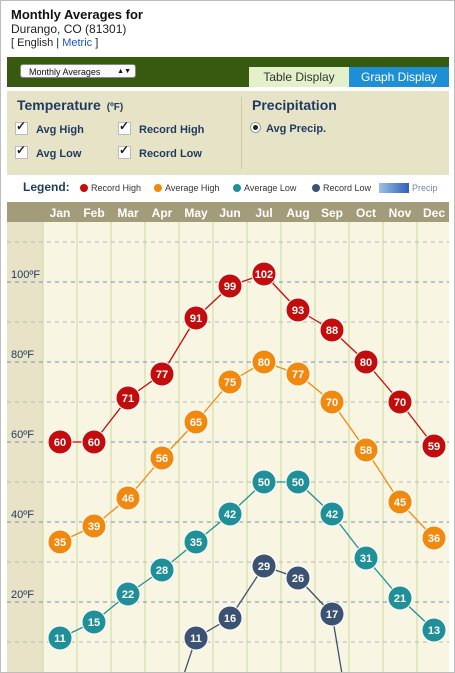 The image size is (455, 673). Describe the element at coordinates (400, 213) in the screenshot. I see `month-label: Nov` at that location.